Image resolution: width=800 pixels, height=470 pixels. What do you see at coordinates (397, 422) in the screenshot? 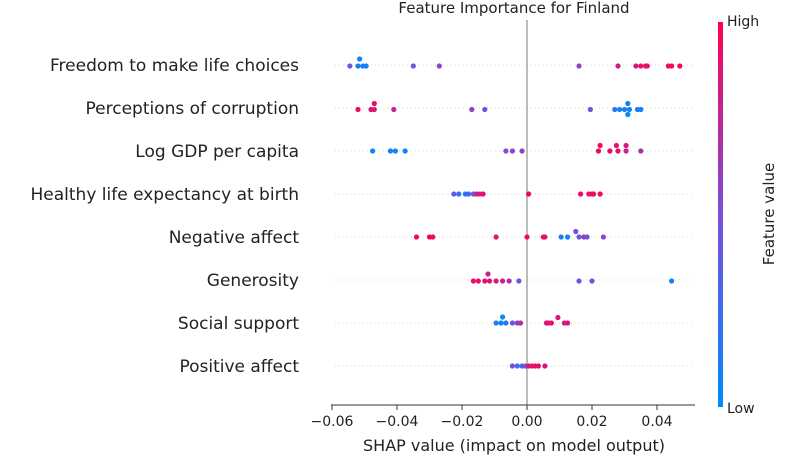
I see `x-tick-label: −0.04` at bounding box center [397, 422].